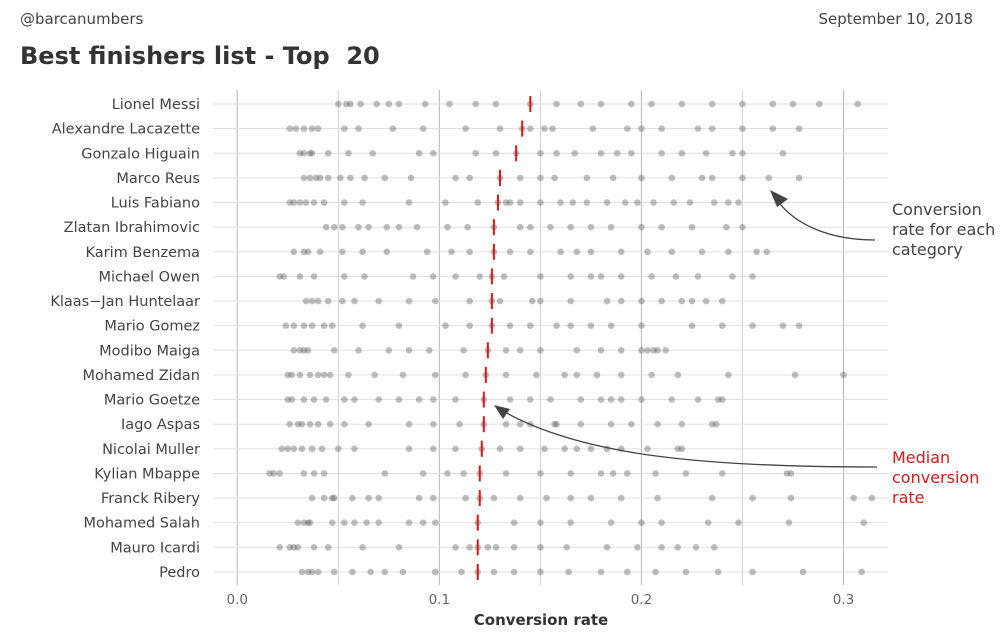  What do you see at coordinates (152, 401) in the screenshot?
I see `player-label: Mario Goetze` at bounding box center [152, 401].